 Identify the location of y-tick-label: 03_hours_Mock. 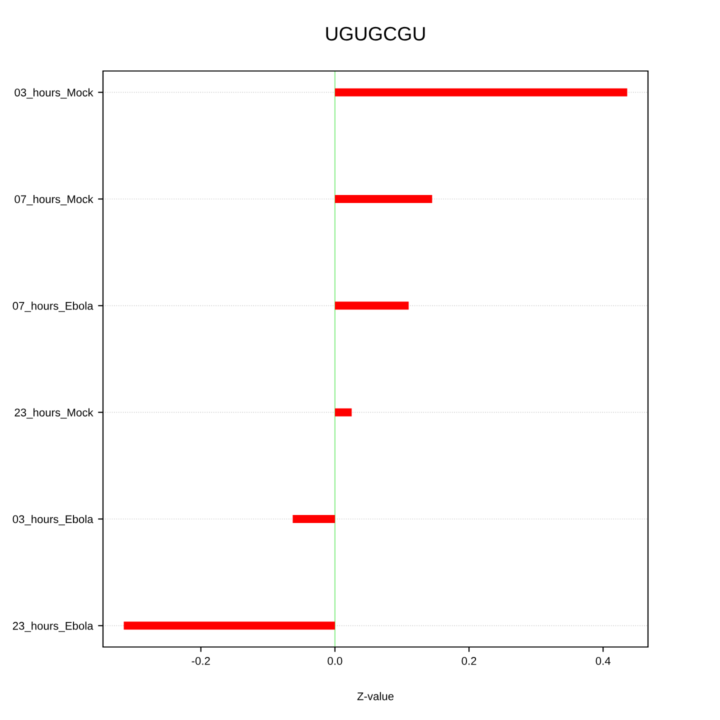
(54, 93).